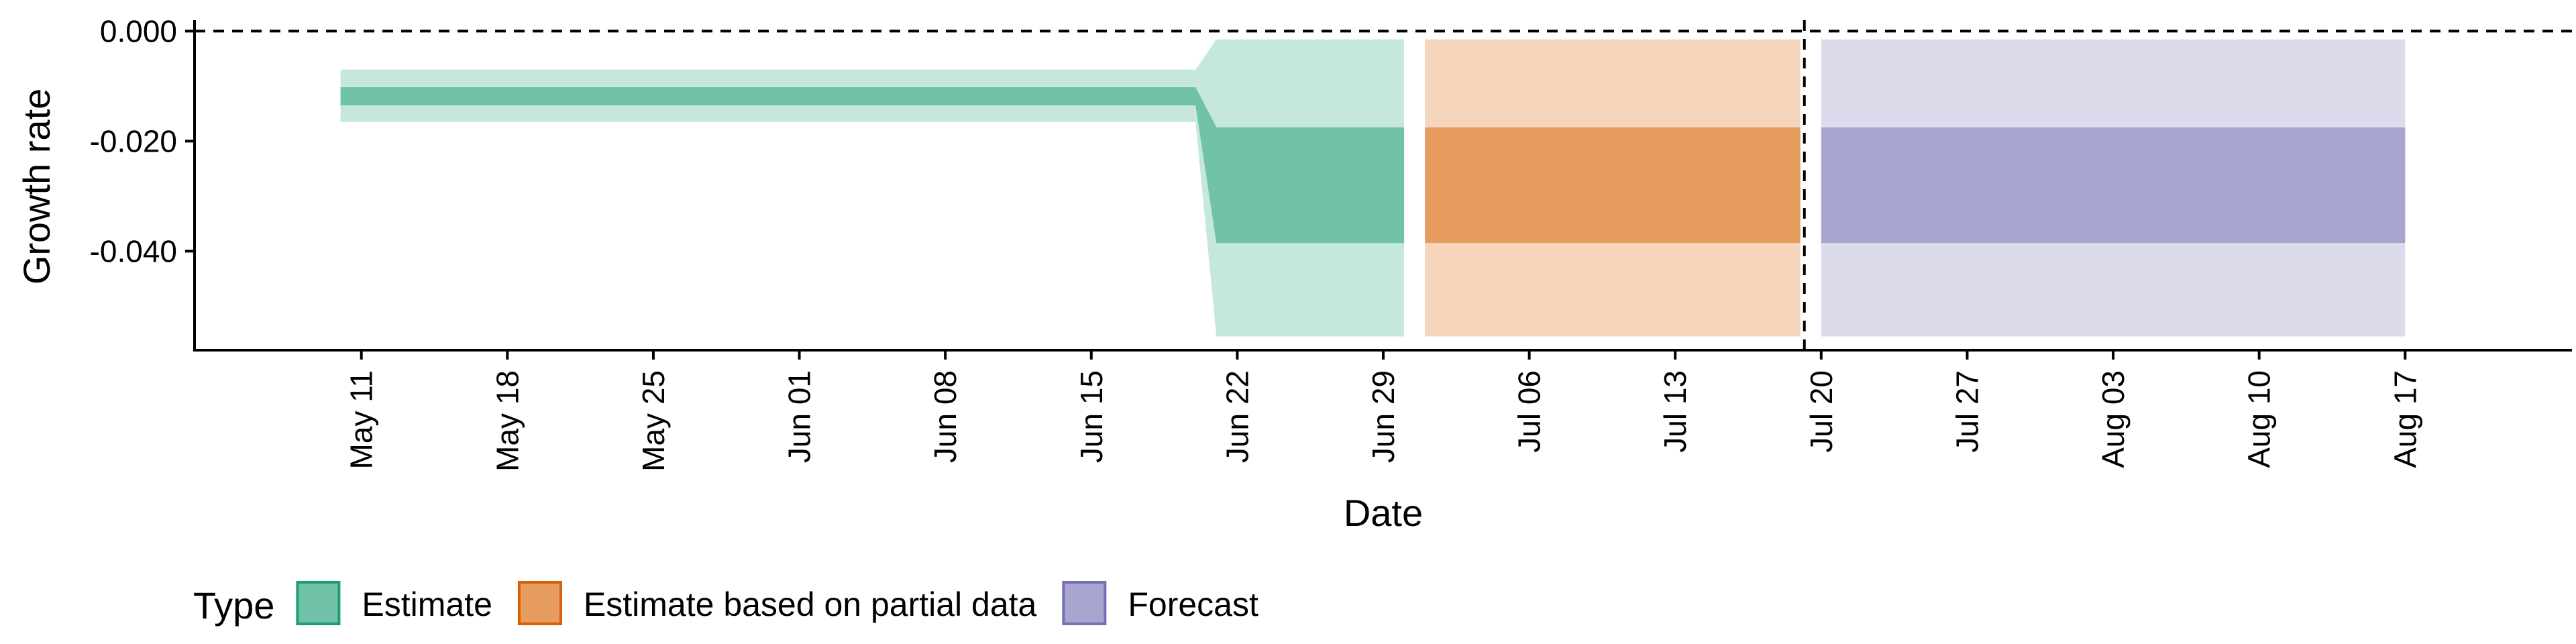  Describe the element at coordinates (36, 187) in the screenshot. I see `y-axis-title: Growth rate` at that location.